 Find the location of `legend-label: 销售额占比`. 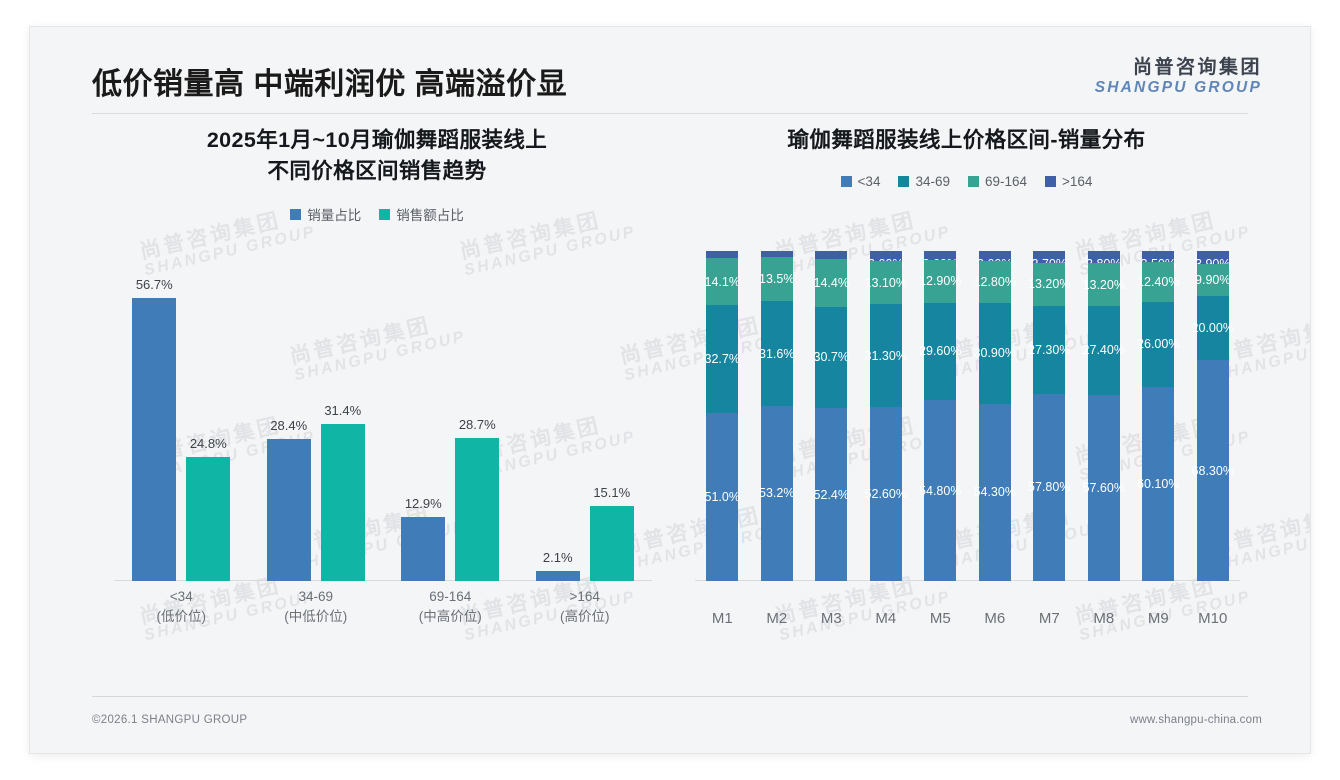

legend-label: 销售额占比 is located at coordinates (430, 216).